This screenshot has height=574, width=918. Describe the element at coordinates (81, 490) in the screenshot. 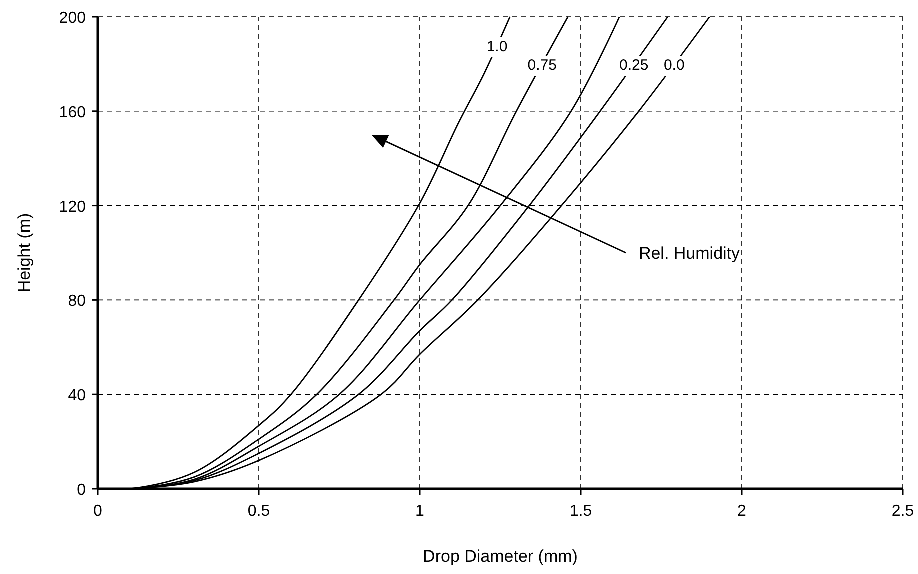

I see `y-tick-label: 0` at that location.